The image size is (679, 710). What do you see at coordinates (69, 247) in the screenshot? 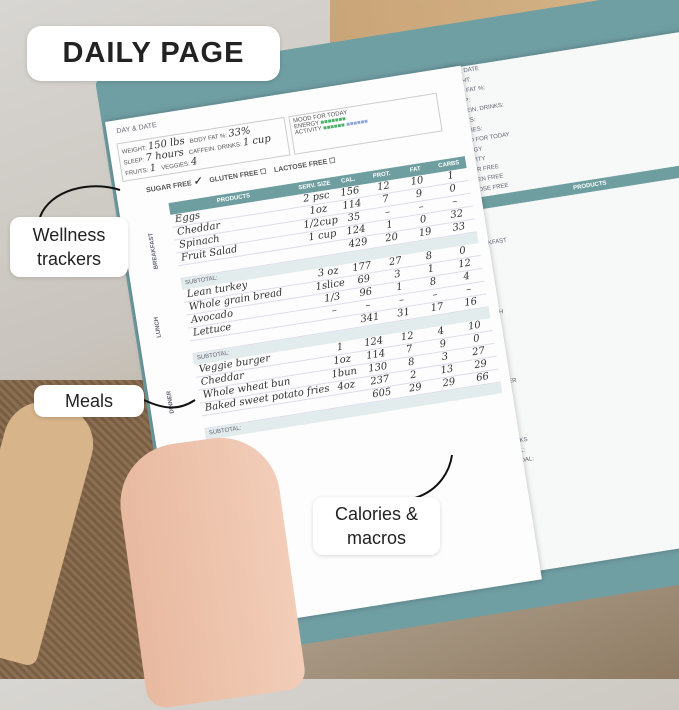
I see `callout-wellness-trackers: Wellness trackers` at bounding box center [69, 247].